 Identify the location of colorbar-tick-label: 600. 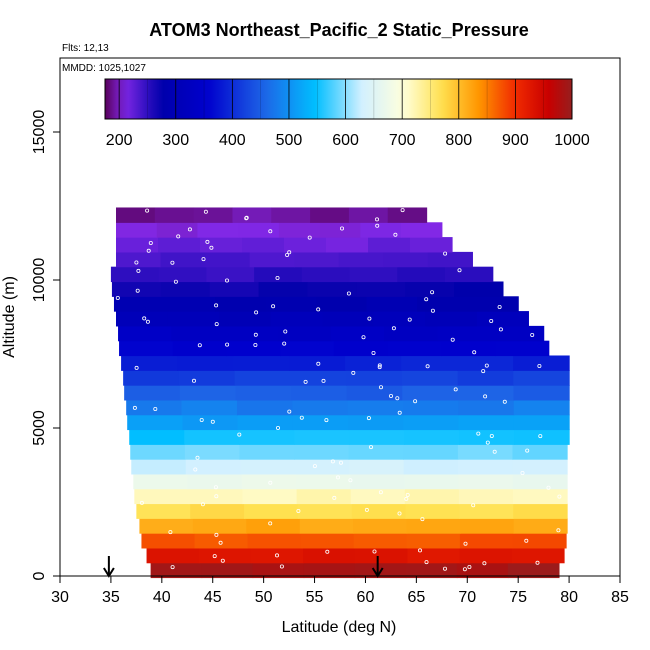
(345, 140).